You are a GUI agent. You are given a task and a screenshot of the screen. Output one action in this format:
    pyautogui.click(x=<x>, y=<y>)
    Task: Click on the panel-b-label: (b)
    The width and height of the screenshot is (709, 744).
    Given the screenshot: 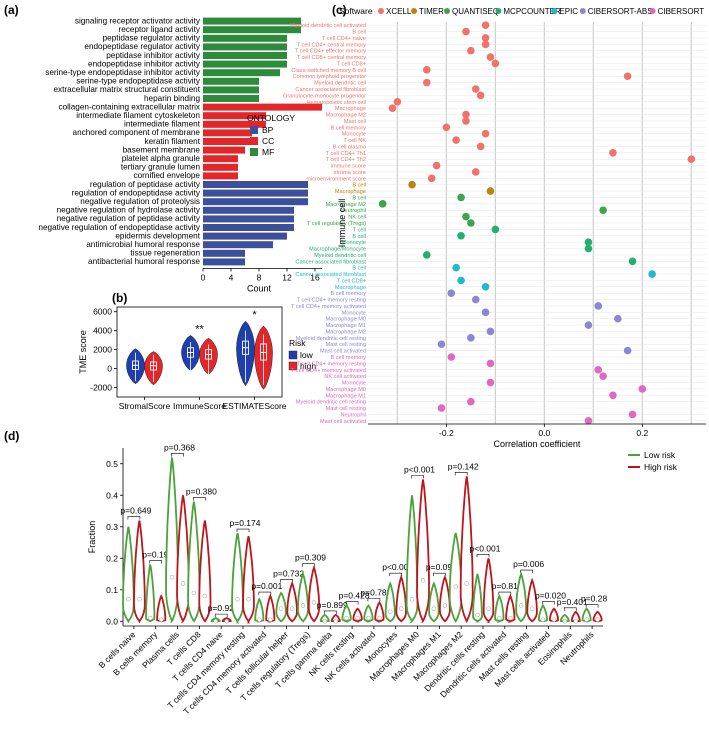 What is the action you would take?
    pyautogui.click(x=119, y=298)
    